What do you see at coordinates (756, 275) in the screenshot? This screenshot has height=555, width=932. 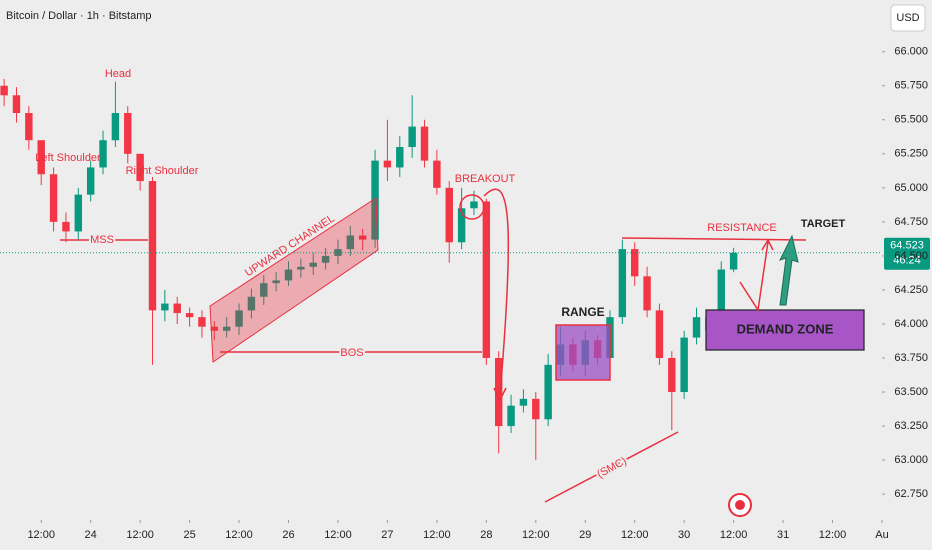 I see `path-arrow` at bounding box center [756, 275].